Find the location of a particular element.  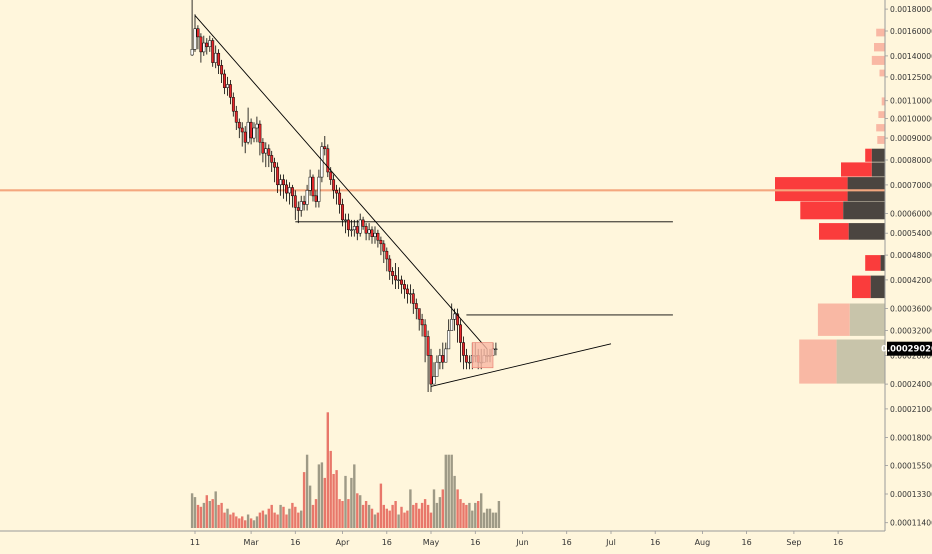

y-tick-label: 0.00060000 is located at coordinates (911, 214).